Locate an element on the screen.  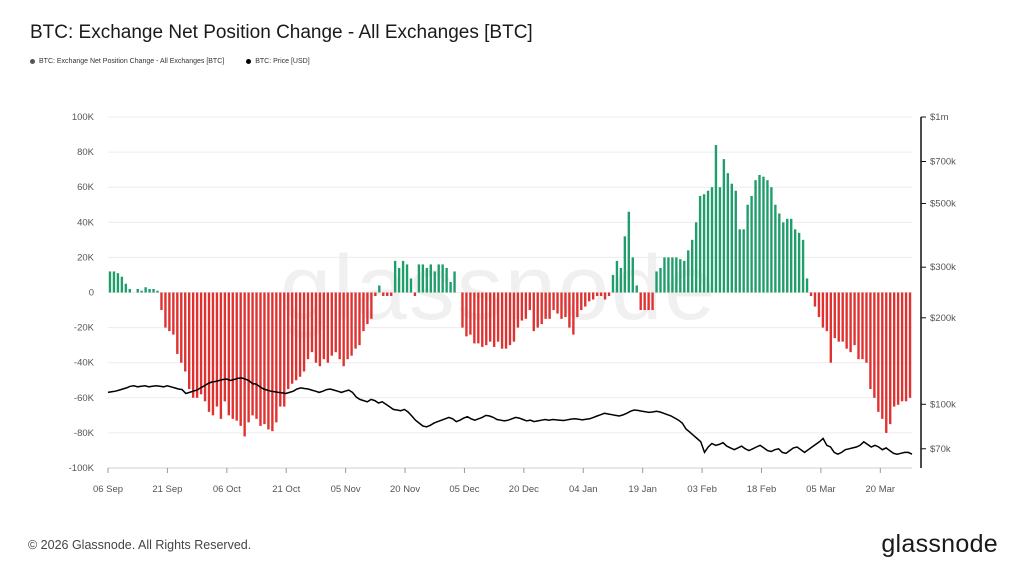
y-left-tick-label: 0 is located at coordinates (91, 293).